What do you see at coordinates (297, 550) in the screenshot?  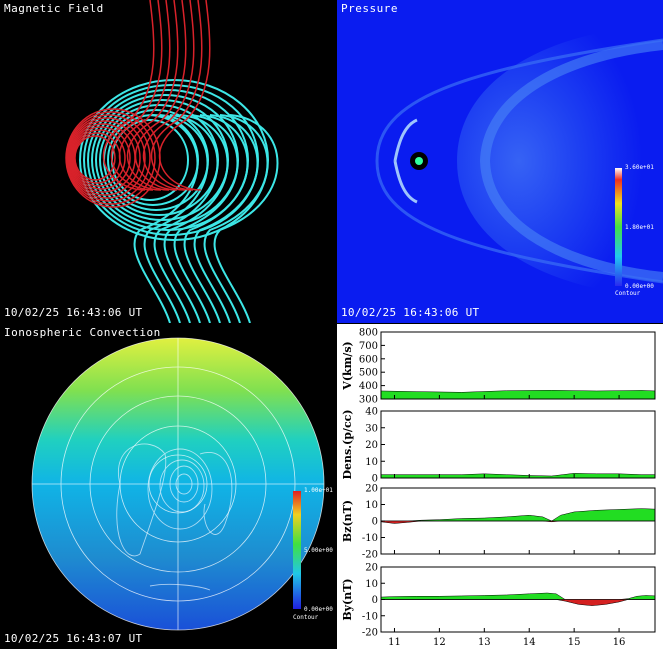 I see `iono-colorbar` at bounding box center [297, 550].